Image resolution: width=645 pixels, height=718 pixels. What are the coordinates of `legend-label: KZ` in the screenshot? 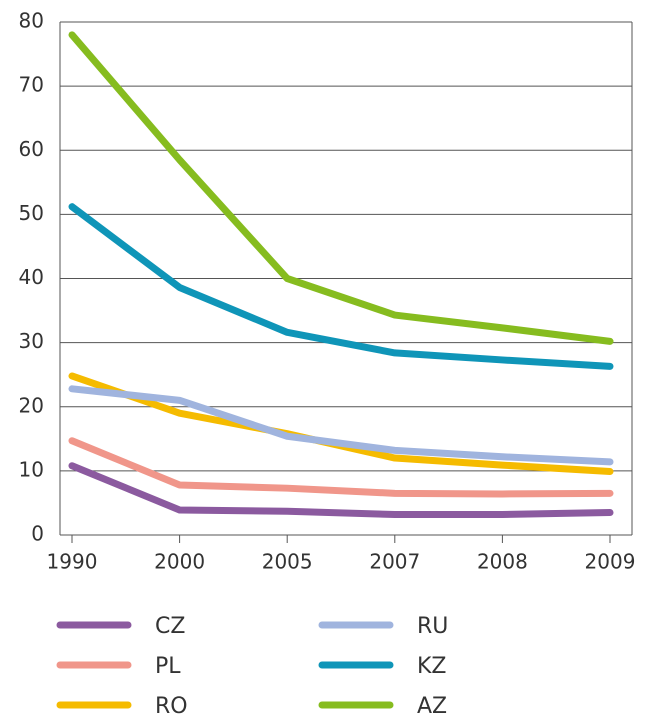 It's located at (432, 666).